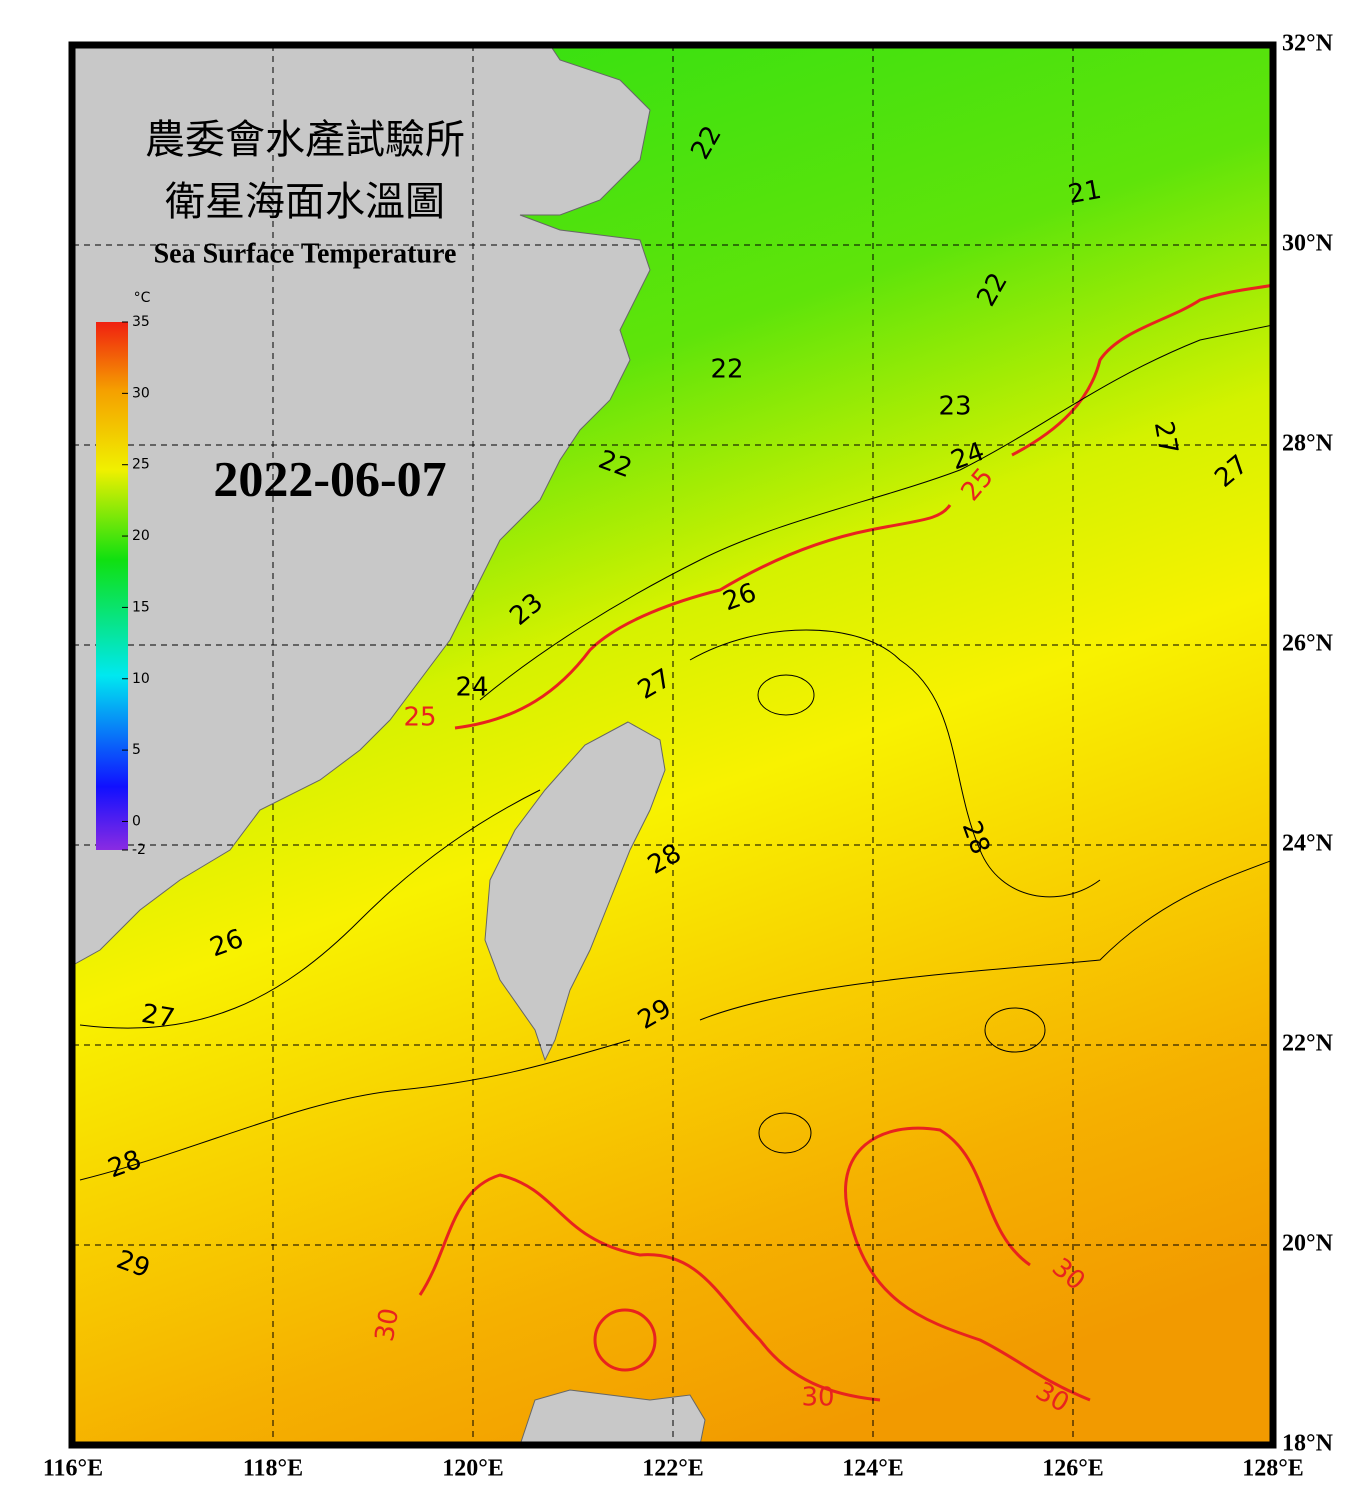 Image resolution: width=1350 pixels, height=1504 pixels. What do you see at coordinates (305, 140) in the screenshot?
I see `title-zh: 農委會水產試驗所` at bounding box center [305, 140].